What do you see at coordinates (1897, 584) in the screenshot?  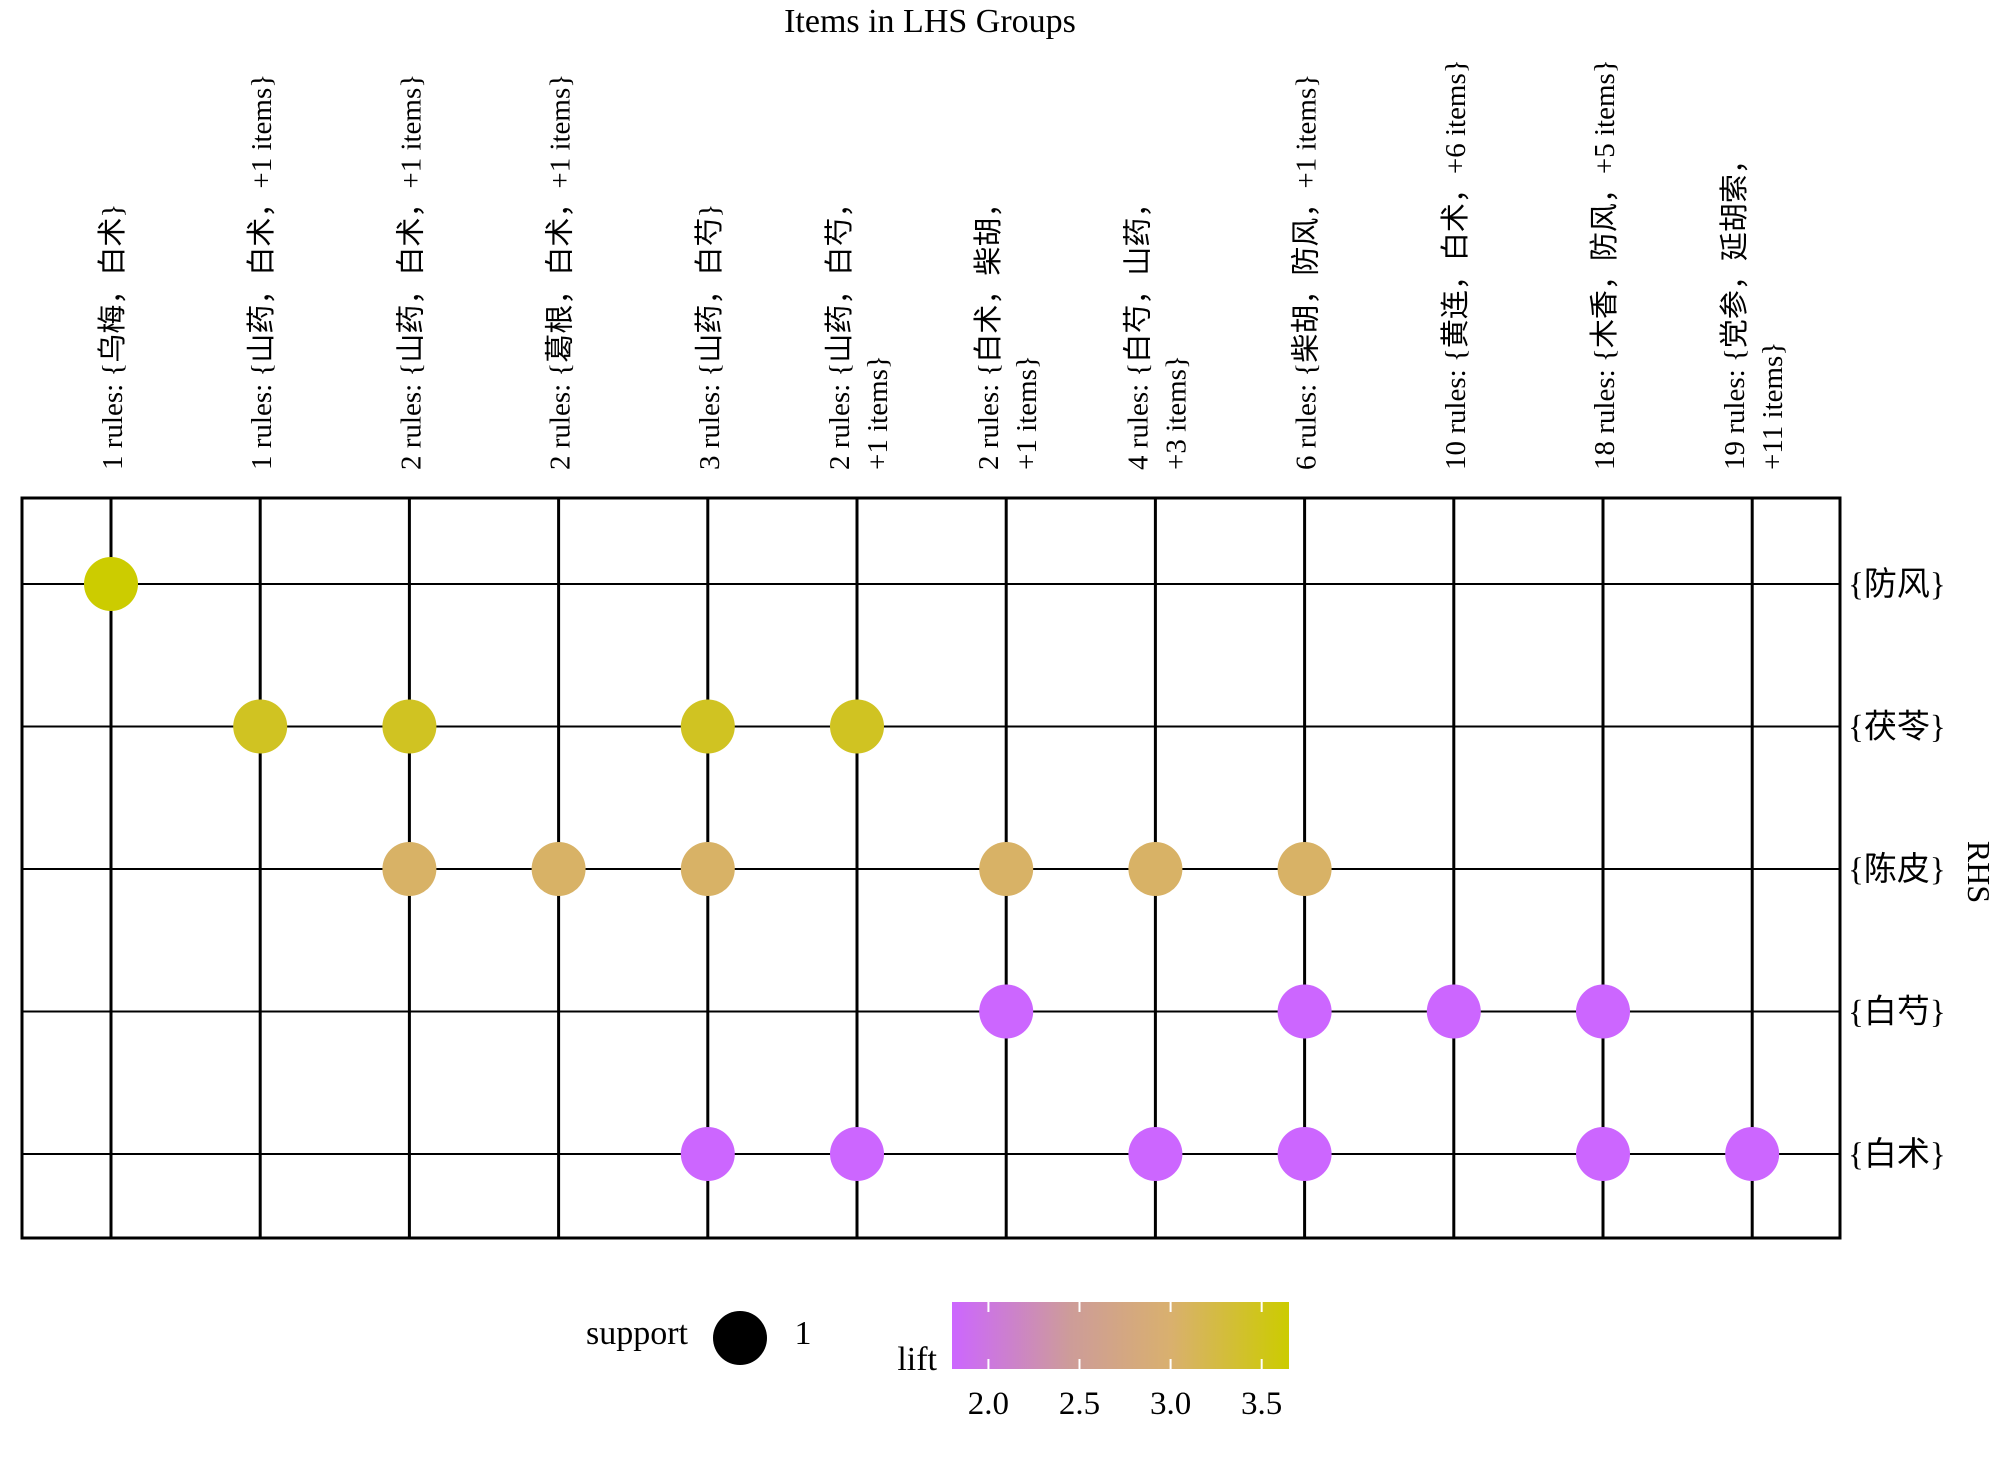 I see `row-label: {防风}` at bounding box center [1897, 584].